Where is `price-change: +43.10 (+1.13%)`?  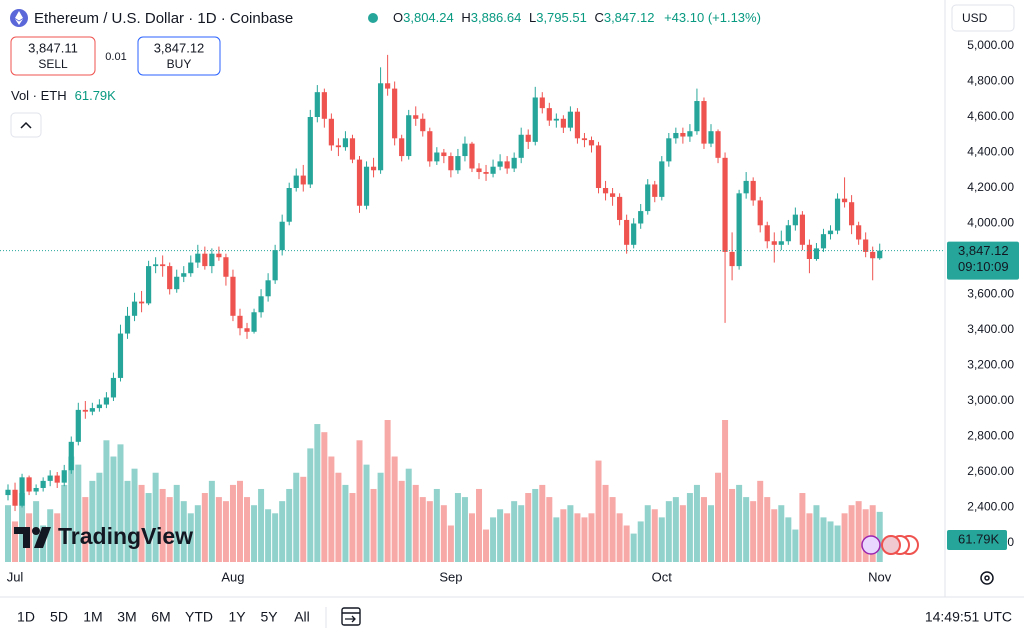
price-change: +43.10 (+1.13%) is located at coordinates (712, 17).